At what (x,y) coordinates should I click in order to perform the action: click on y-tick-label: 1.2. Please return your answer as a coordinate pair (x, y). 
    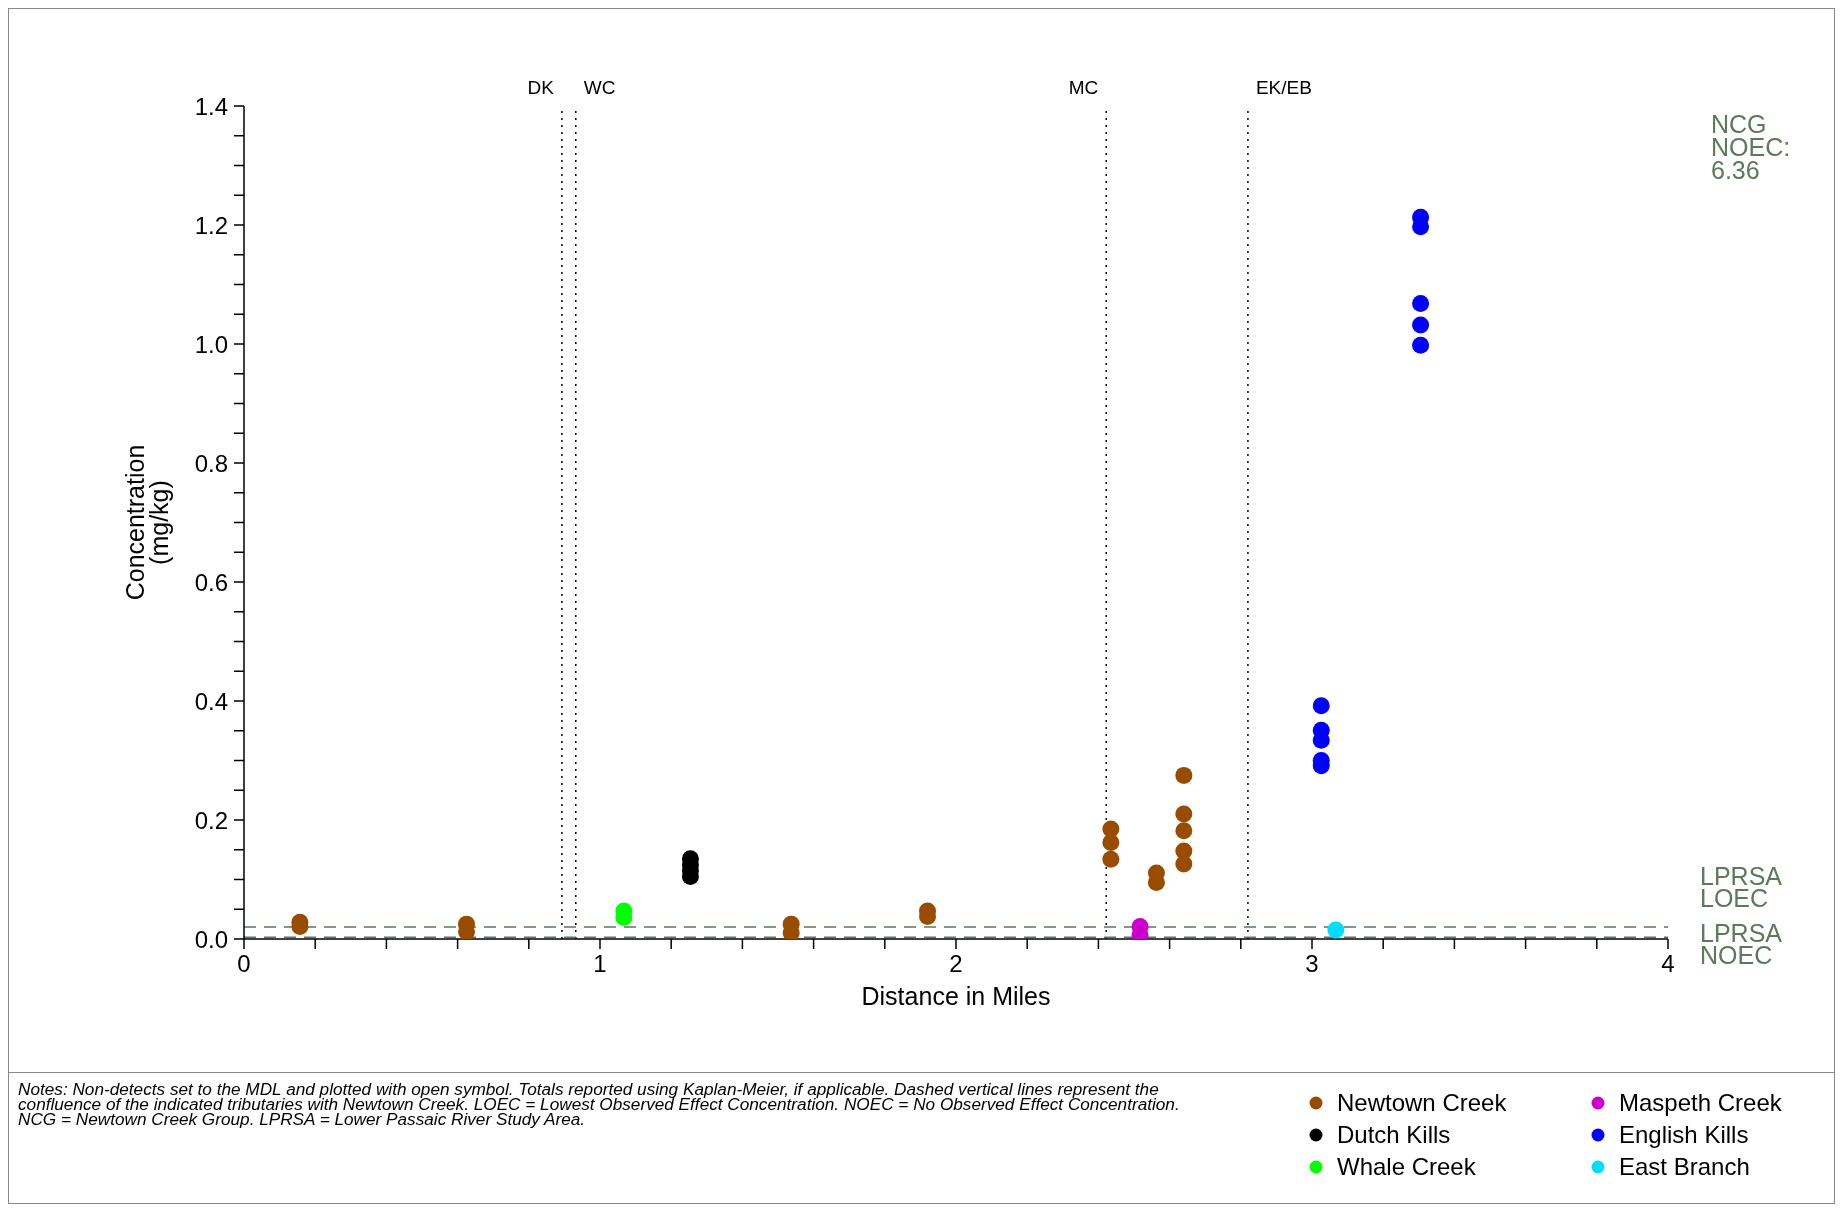
    Looking at the image, I should click on (211, 225).